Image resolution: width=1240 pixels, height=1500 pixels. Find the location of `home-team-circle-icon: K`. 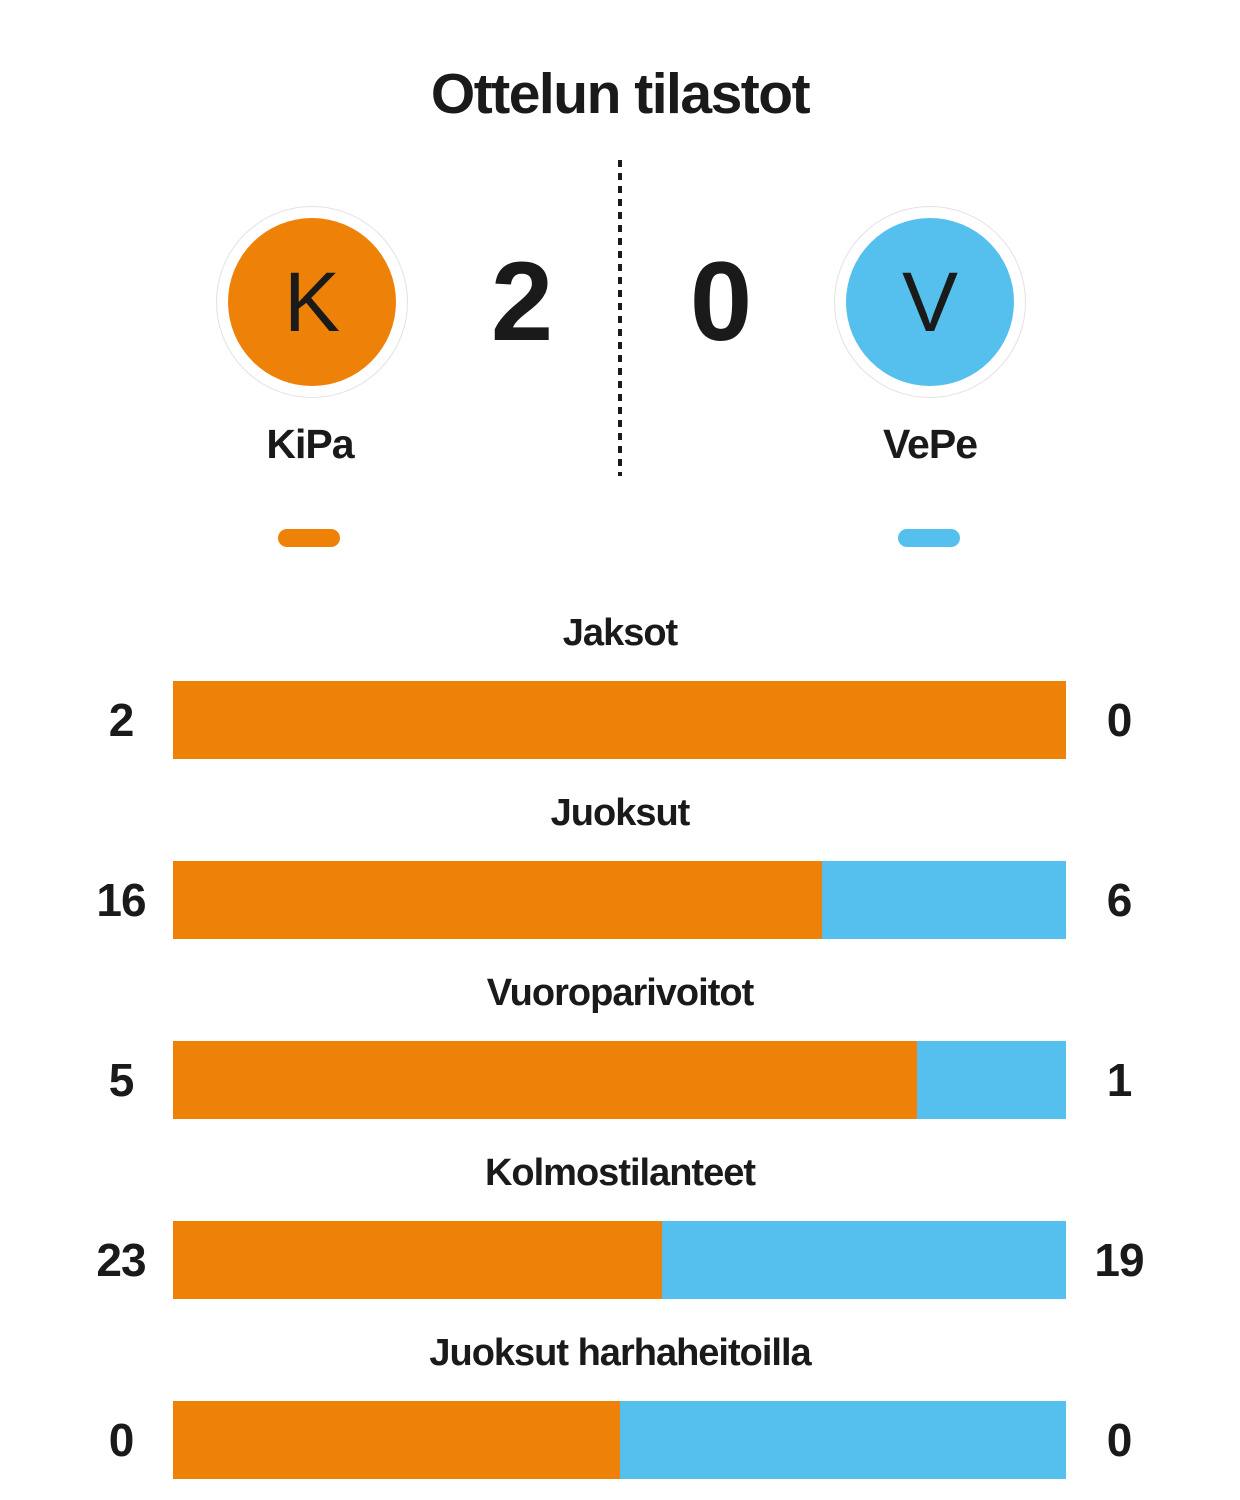

home-team-circle-icon: K is located at coordinates (312, 302).